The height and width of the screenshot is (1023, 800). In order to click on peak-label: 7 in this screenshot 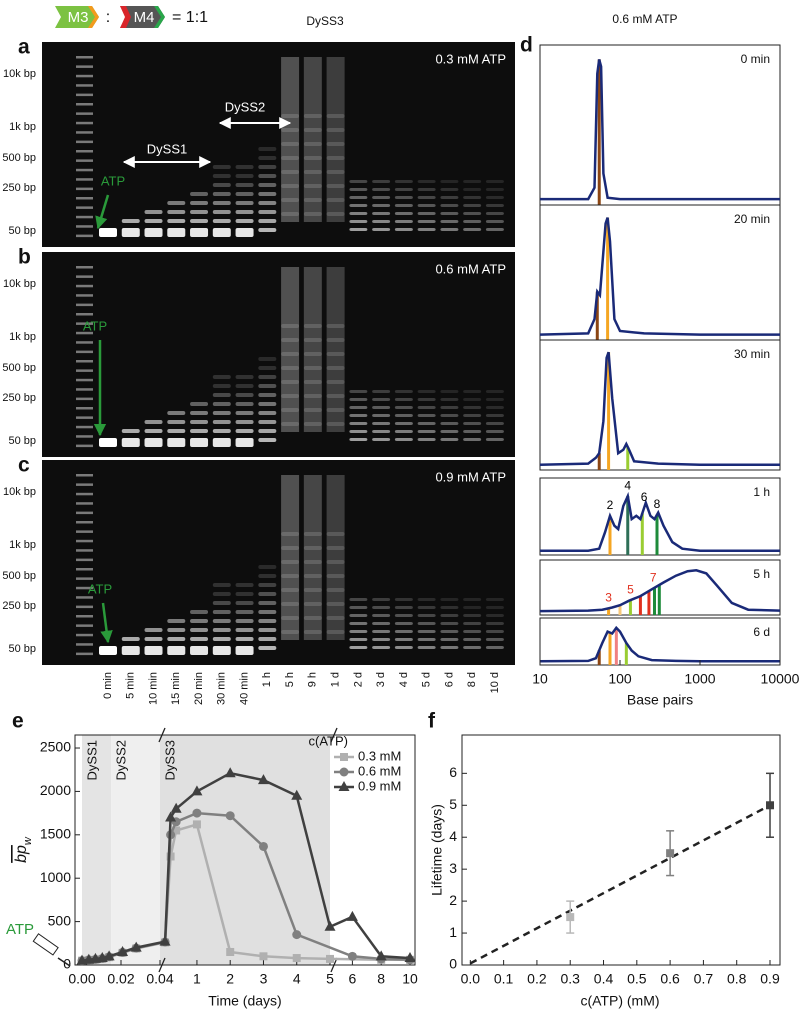, I will do `click(653, 578)`.